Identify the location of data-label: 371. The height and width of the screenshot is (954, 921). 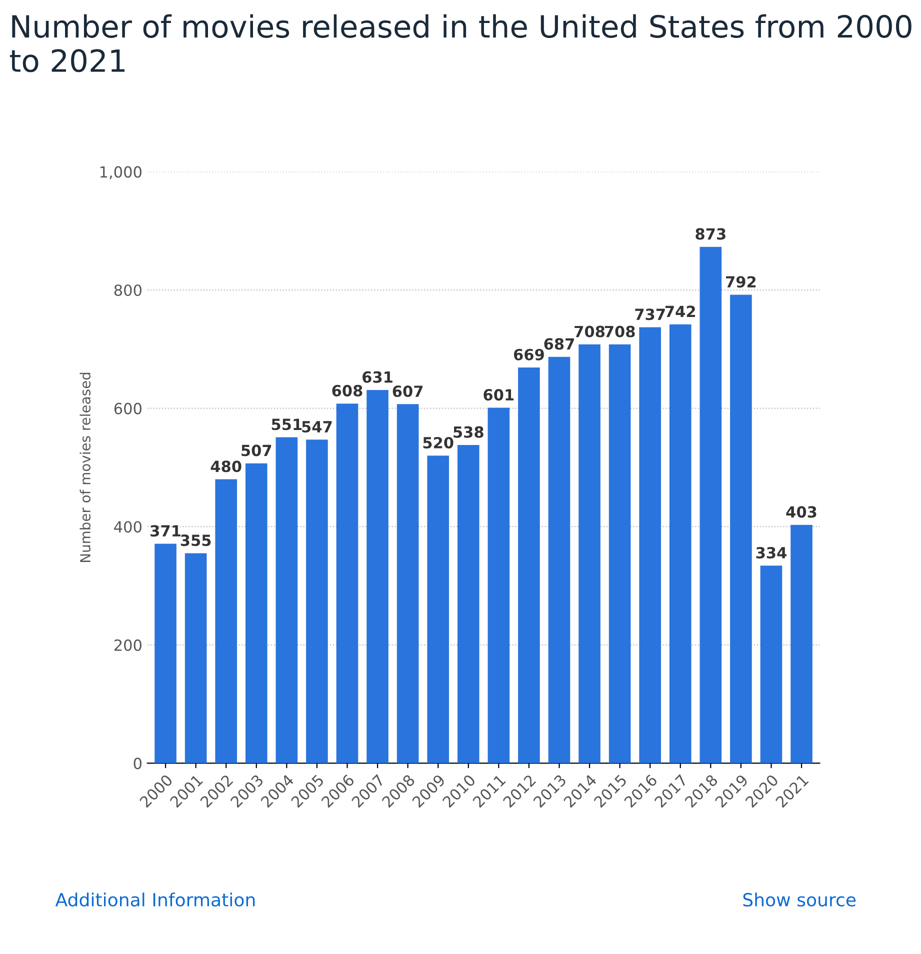
(165, 531).